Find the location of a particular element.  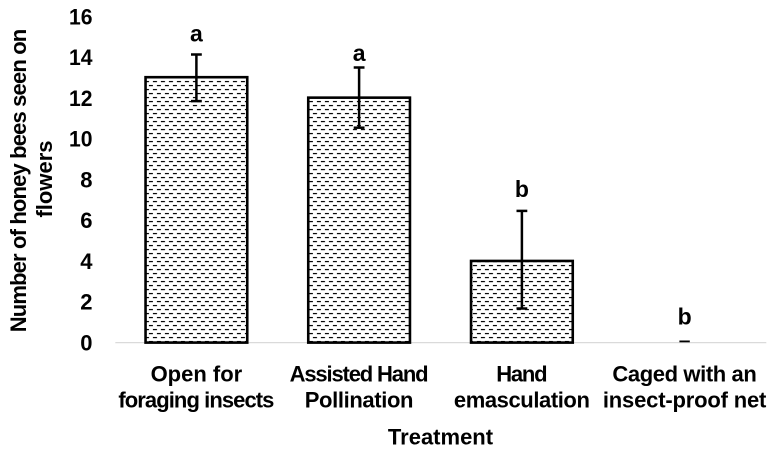

svg-text: Treatment is located at coordinates (441, 437).